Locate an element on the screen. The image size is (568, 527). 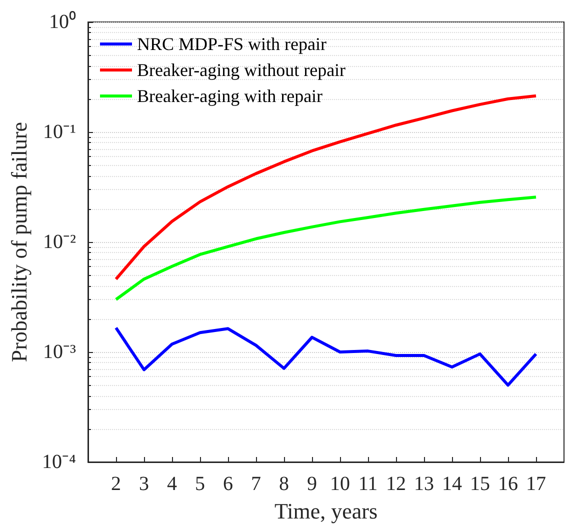
x-tick-label: 7 is located at coordinates (256, 484).